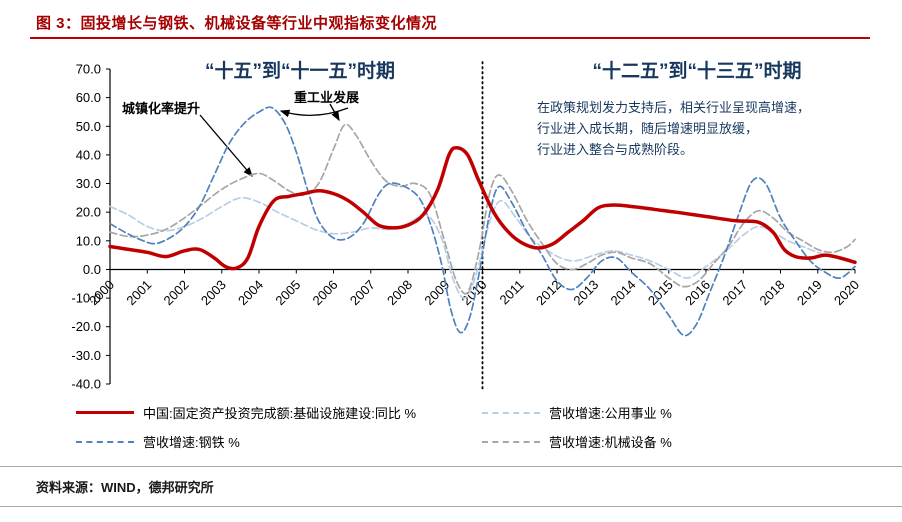 The width and height of the screenshot is (902, 522). What do you see at coordinates (86, 355) in the screenshot?
I see `y-tick-label: -30.0` at bounding box center [86, 355].